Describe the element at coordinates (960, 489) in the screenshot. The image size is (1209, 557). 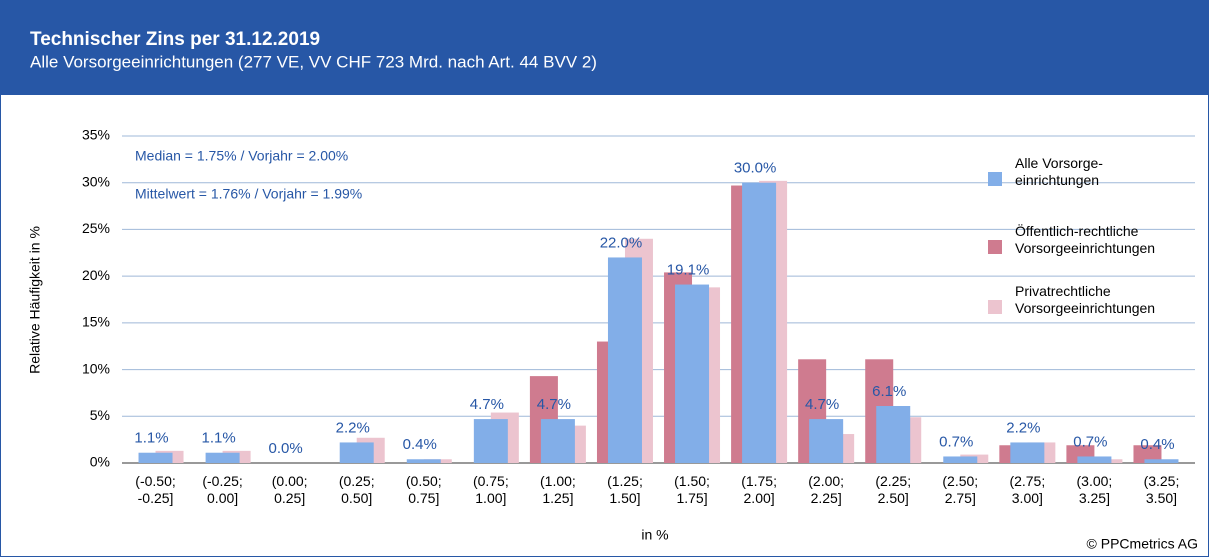
I see `x-tick-label: (2.50; 2.75]` at that location.